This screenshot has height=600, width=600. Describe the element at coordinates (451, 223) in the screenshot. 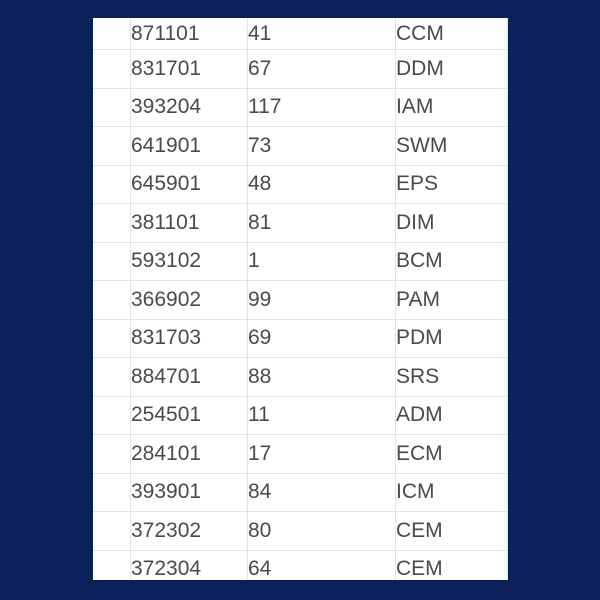

I see `abbreviation-cell: DIM` at that location.